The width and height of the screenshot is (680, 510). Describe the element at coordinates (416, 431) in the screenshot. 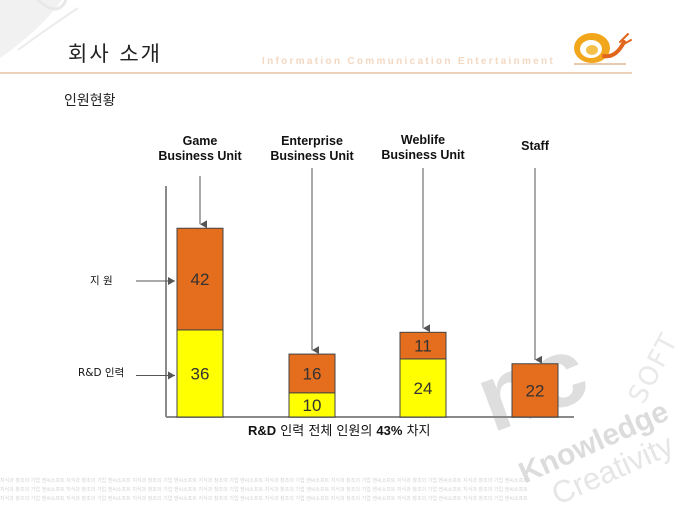

I see `caption-suffix: 차지` at that location.